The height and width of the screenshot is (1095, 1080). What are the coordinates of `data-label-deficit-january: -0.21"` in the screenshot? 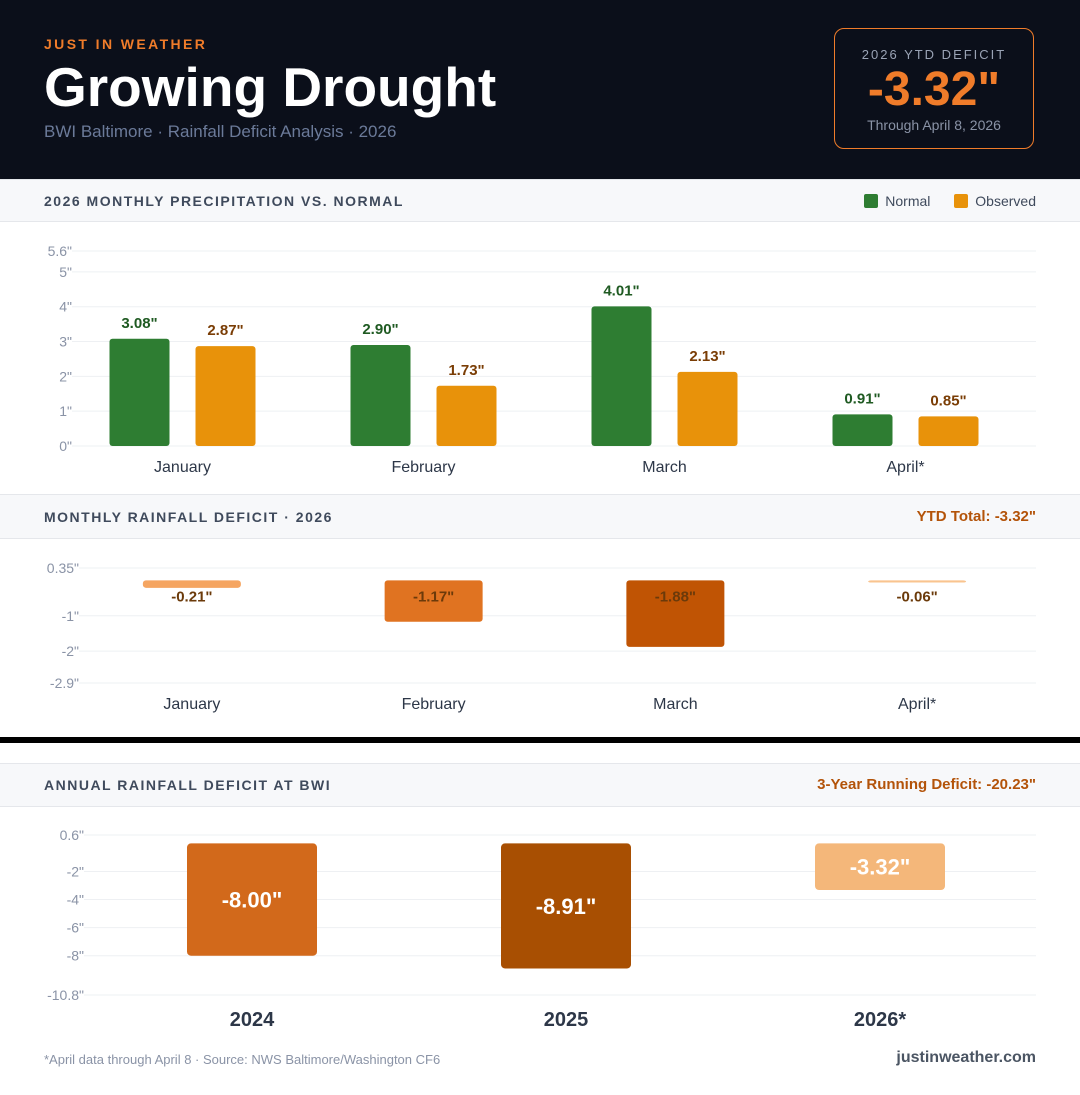 It's located at (191, 596).